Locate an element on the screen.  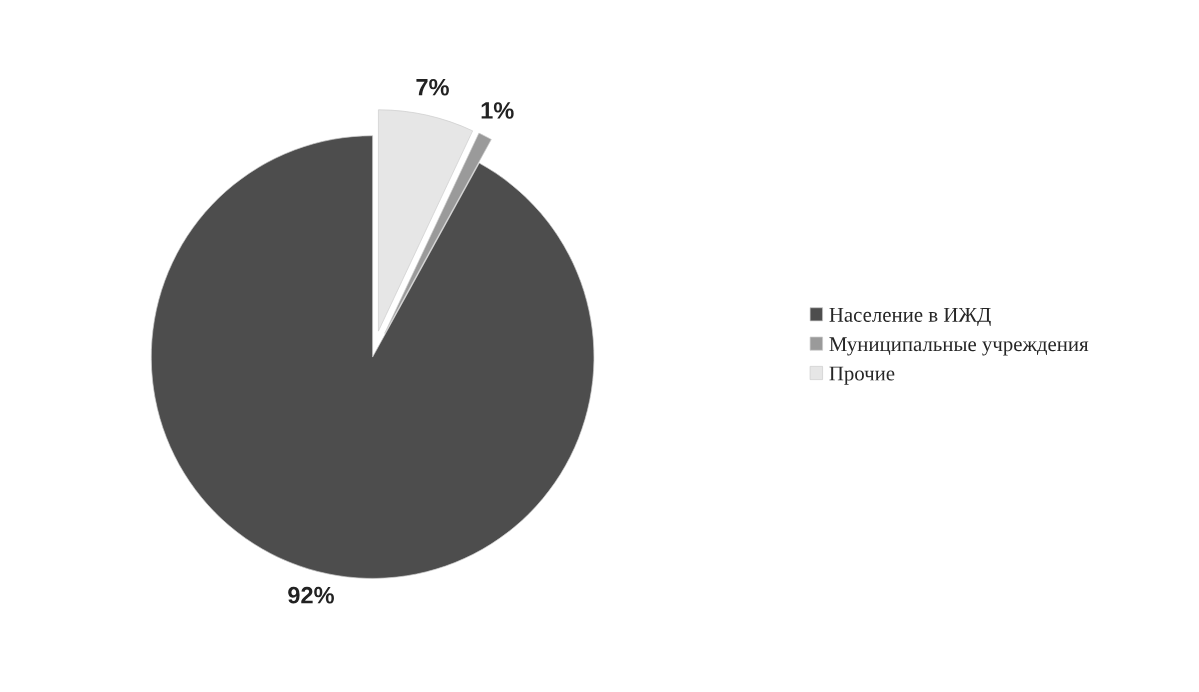
data-label: 92% is located at coordinates (311, 595).